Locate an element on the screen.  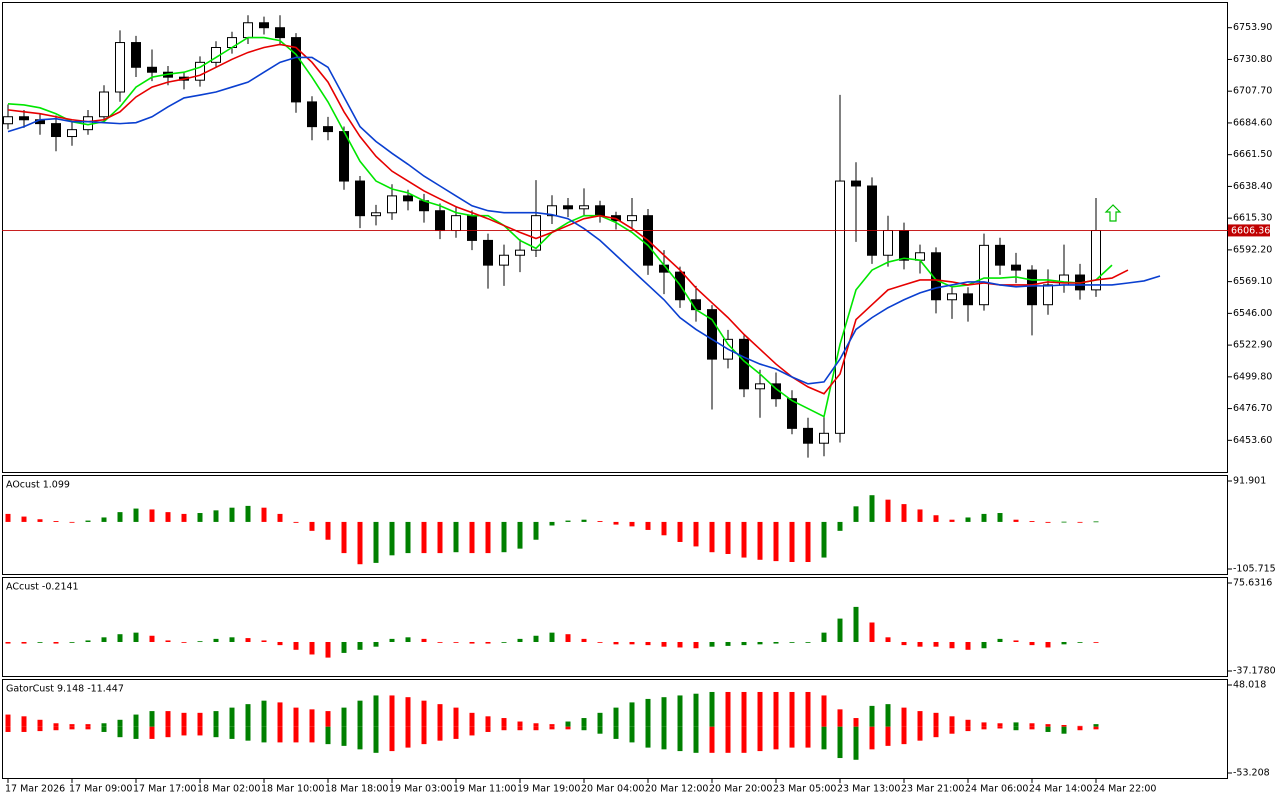
indicator-title: AOcust 1.099 is located at coordinates (38, 485).